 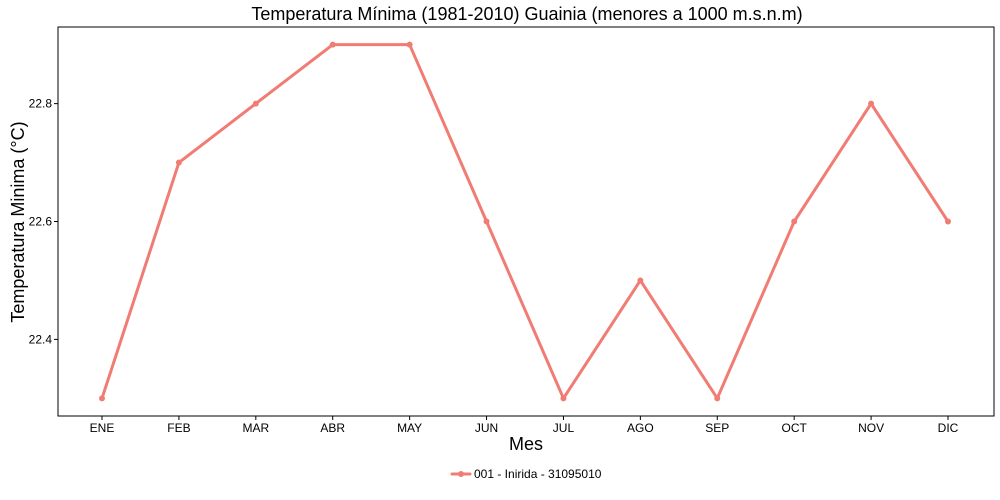 What do you see at coordinates (948, 428) in the screenshot?
I see `x-tick-label: DIC` at bounding box center [948, 428].